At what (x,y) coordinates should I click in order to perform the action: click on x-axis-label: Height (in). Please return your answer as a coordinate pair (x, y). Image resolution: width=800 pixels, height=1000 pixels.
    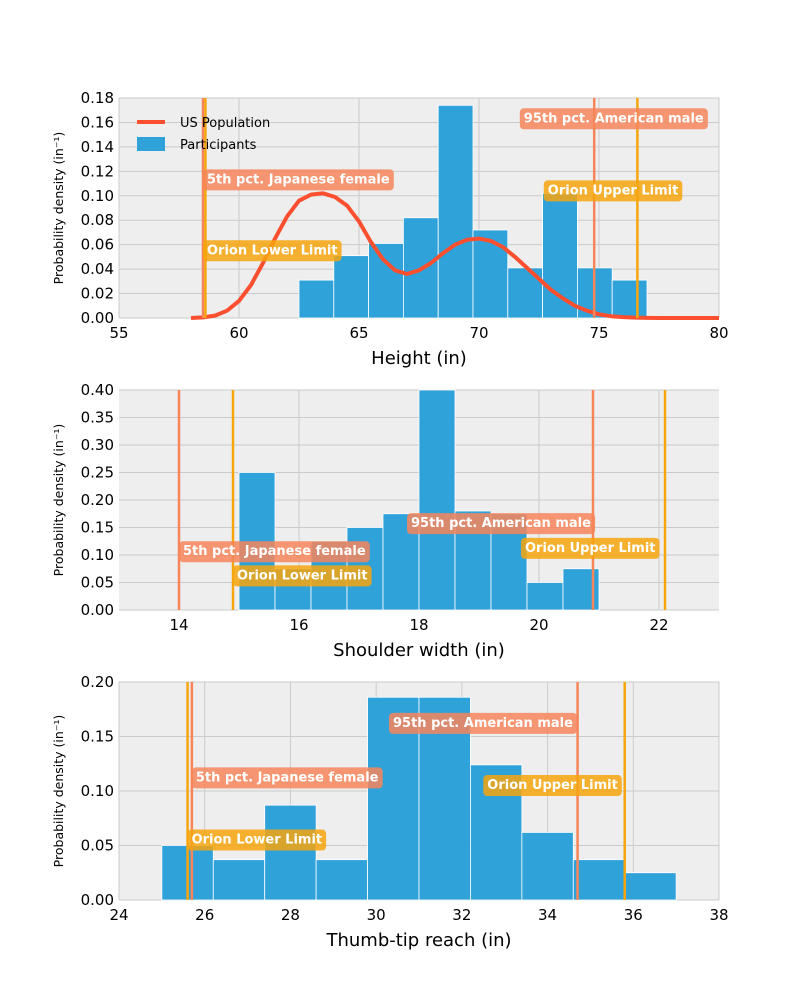
    Looking at the image, I should click on (419, 358).